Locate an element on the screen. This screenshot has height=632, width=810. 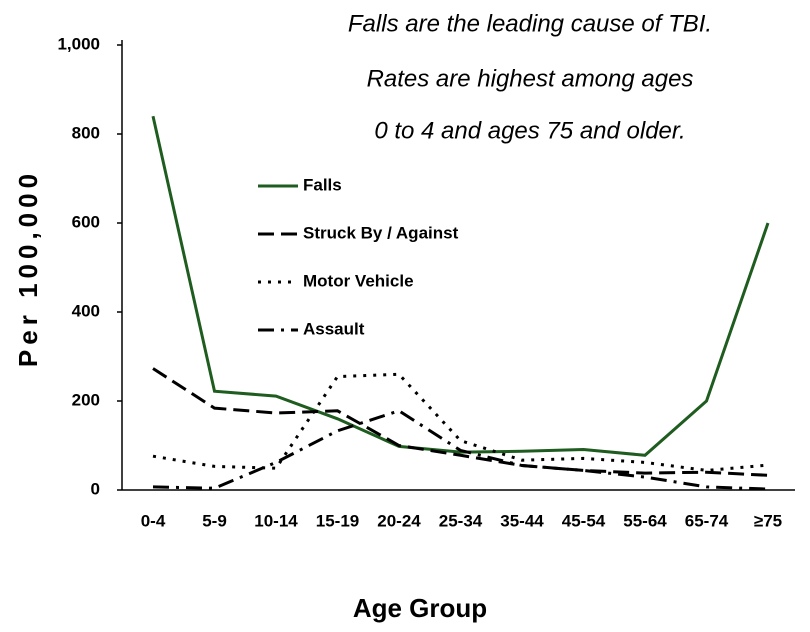
y-tick-label: 600 is located at coordinates (86, 221).